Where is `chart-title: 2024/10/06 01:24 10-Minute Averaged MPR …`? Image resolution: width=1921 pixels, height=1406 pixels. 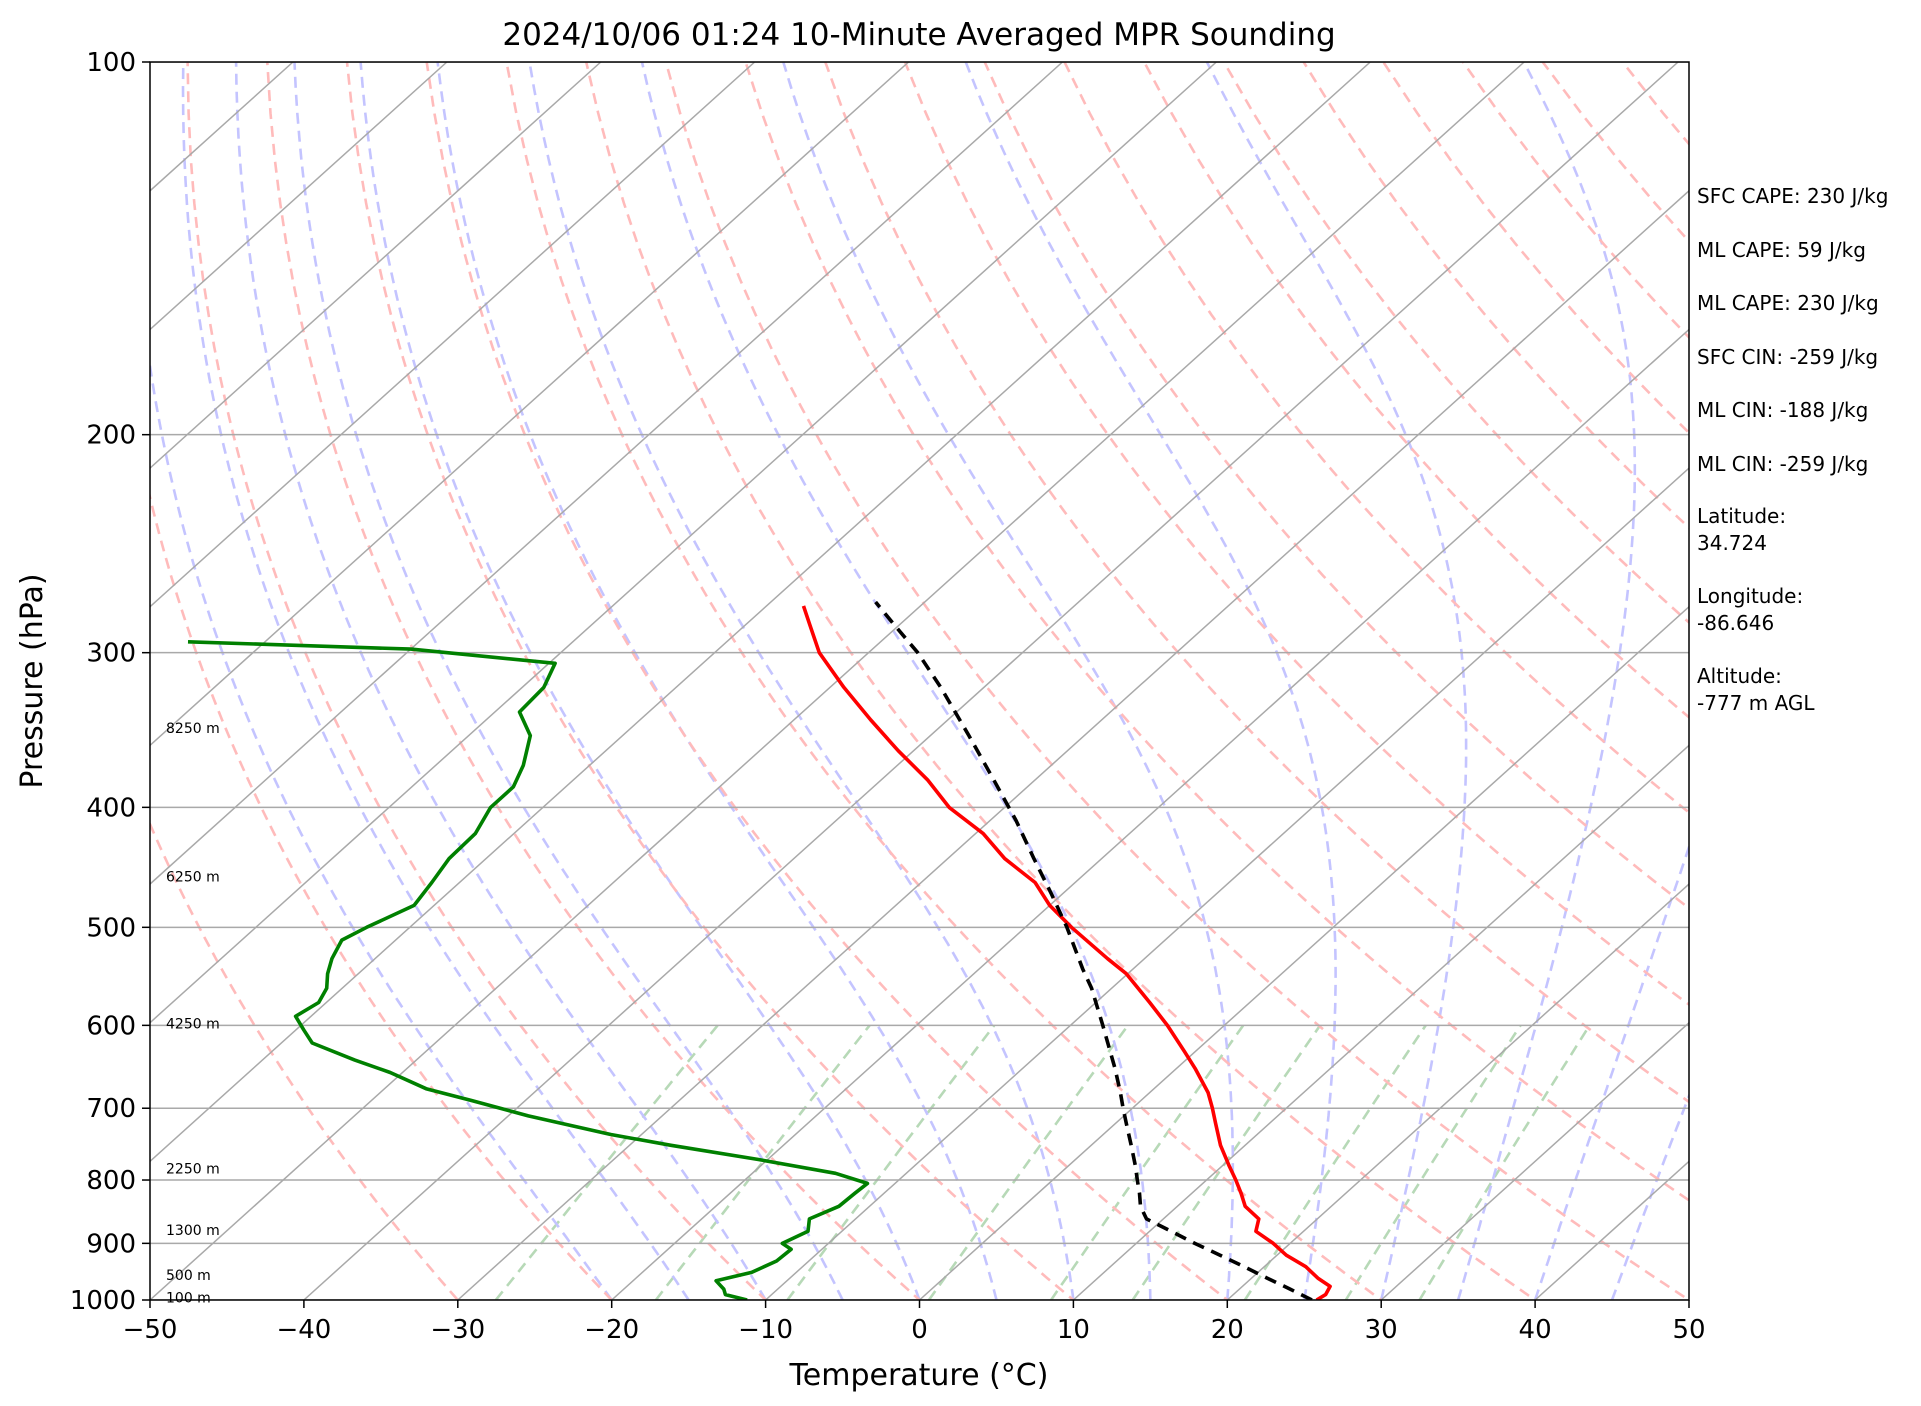 chart-title: 2024/10/06 01:24 10-Minute Averaged MPR … is located at coordinates (918, 35).